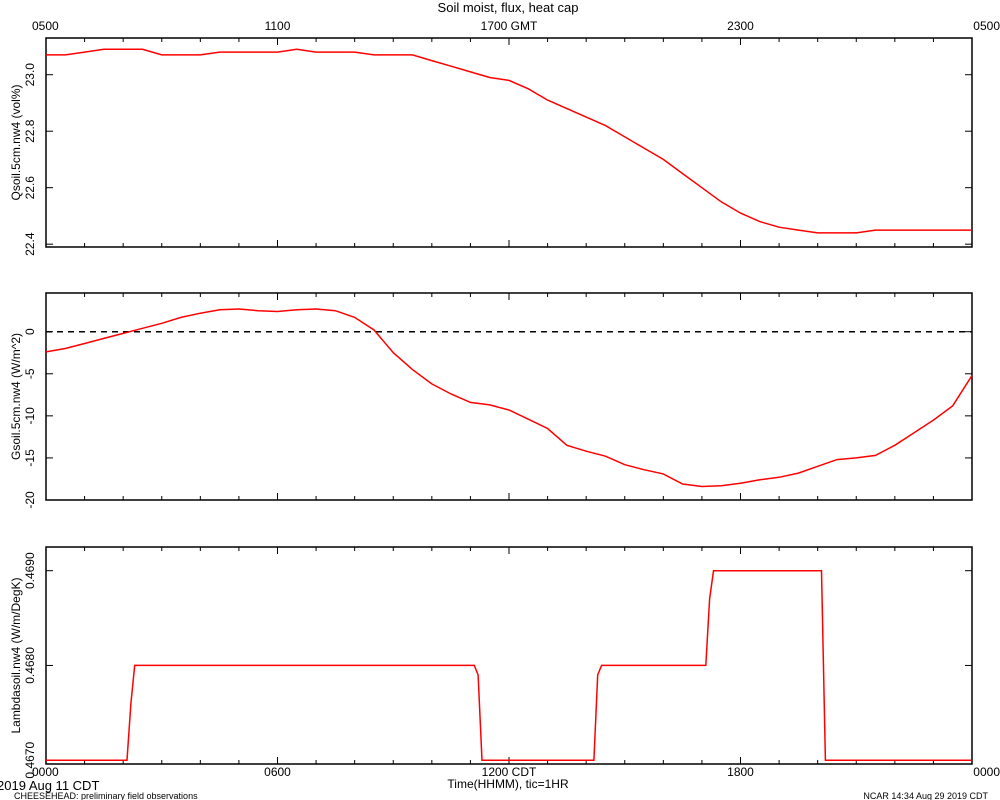 This screenshot has width=1000, height=800. I want to click on x-axis-label: Time(HHMM), tic=1HR, so click(508, 784).